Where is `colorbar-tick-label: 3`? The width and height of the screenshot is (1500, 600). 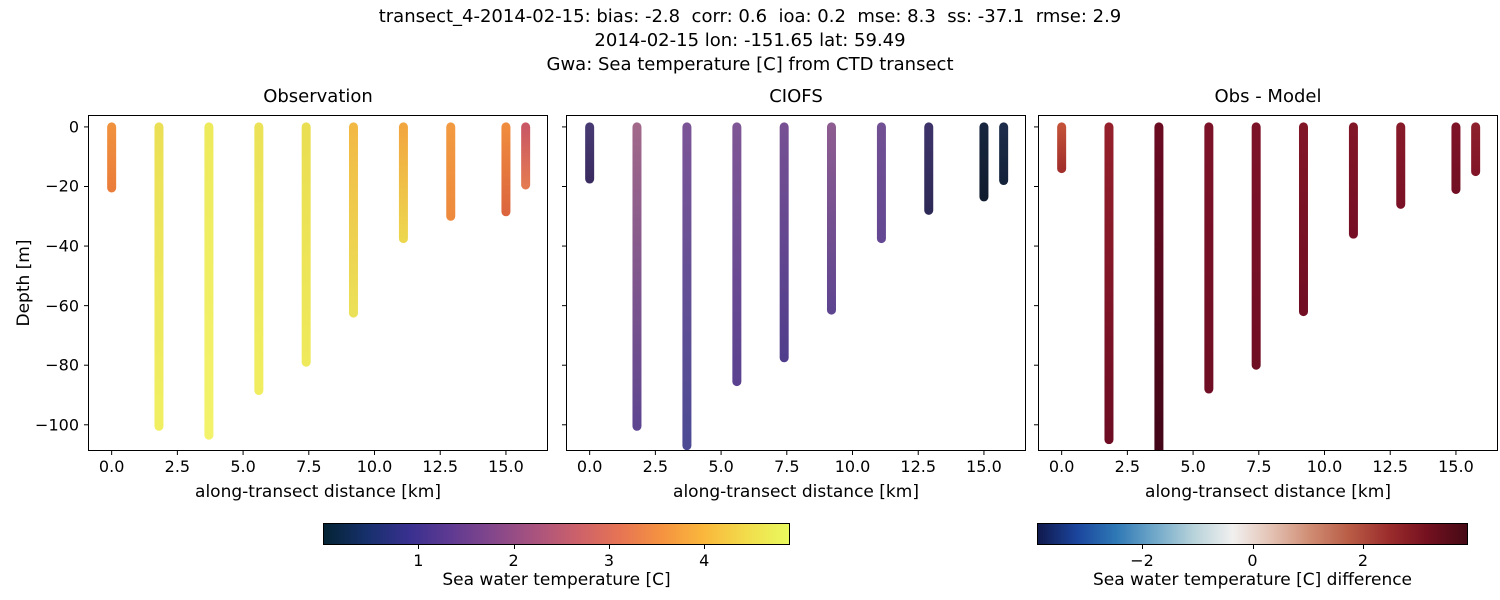 colorbar-tick-label: 3 is located at coordinates (608, 560).